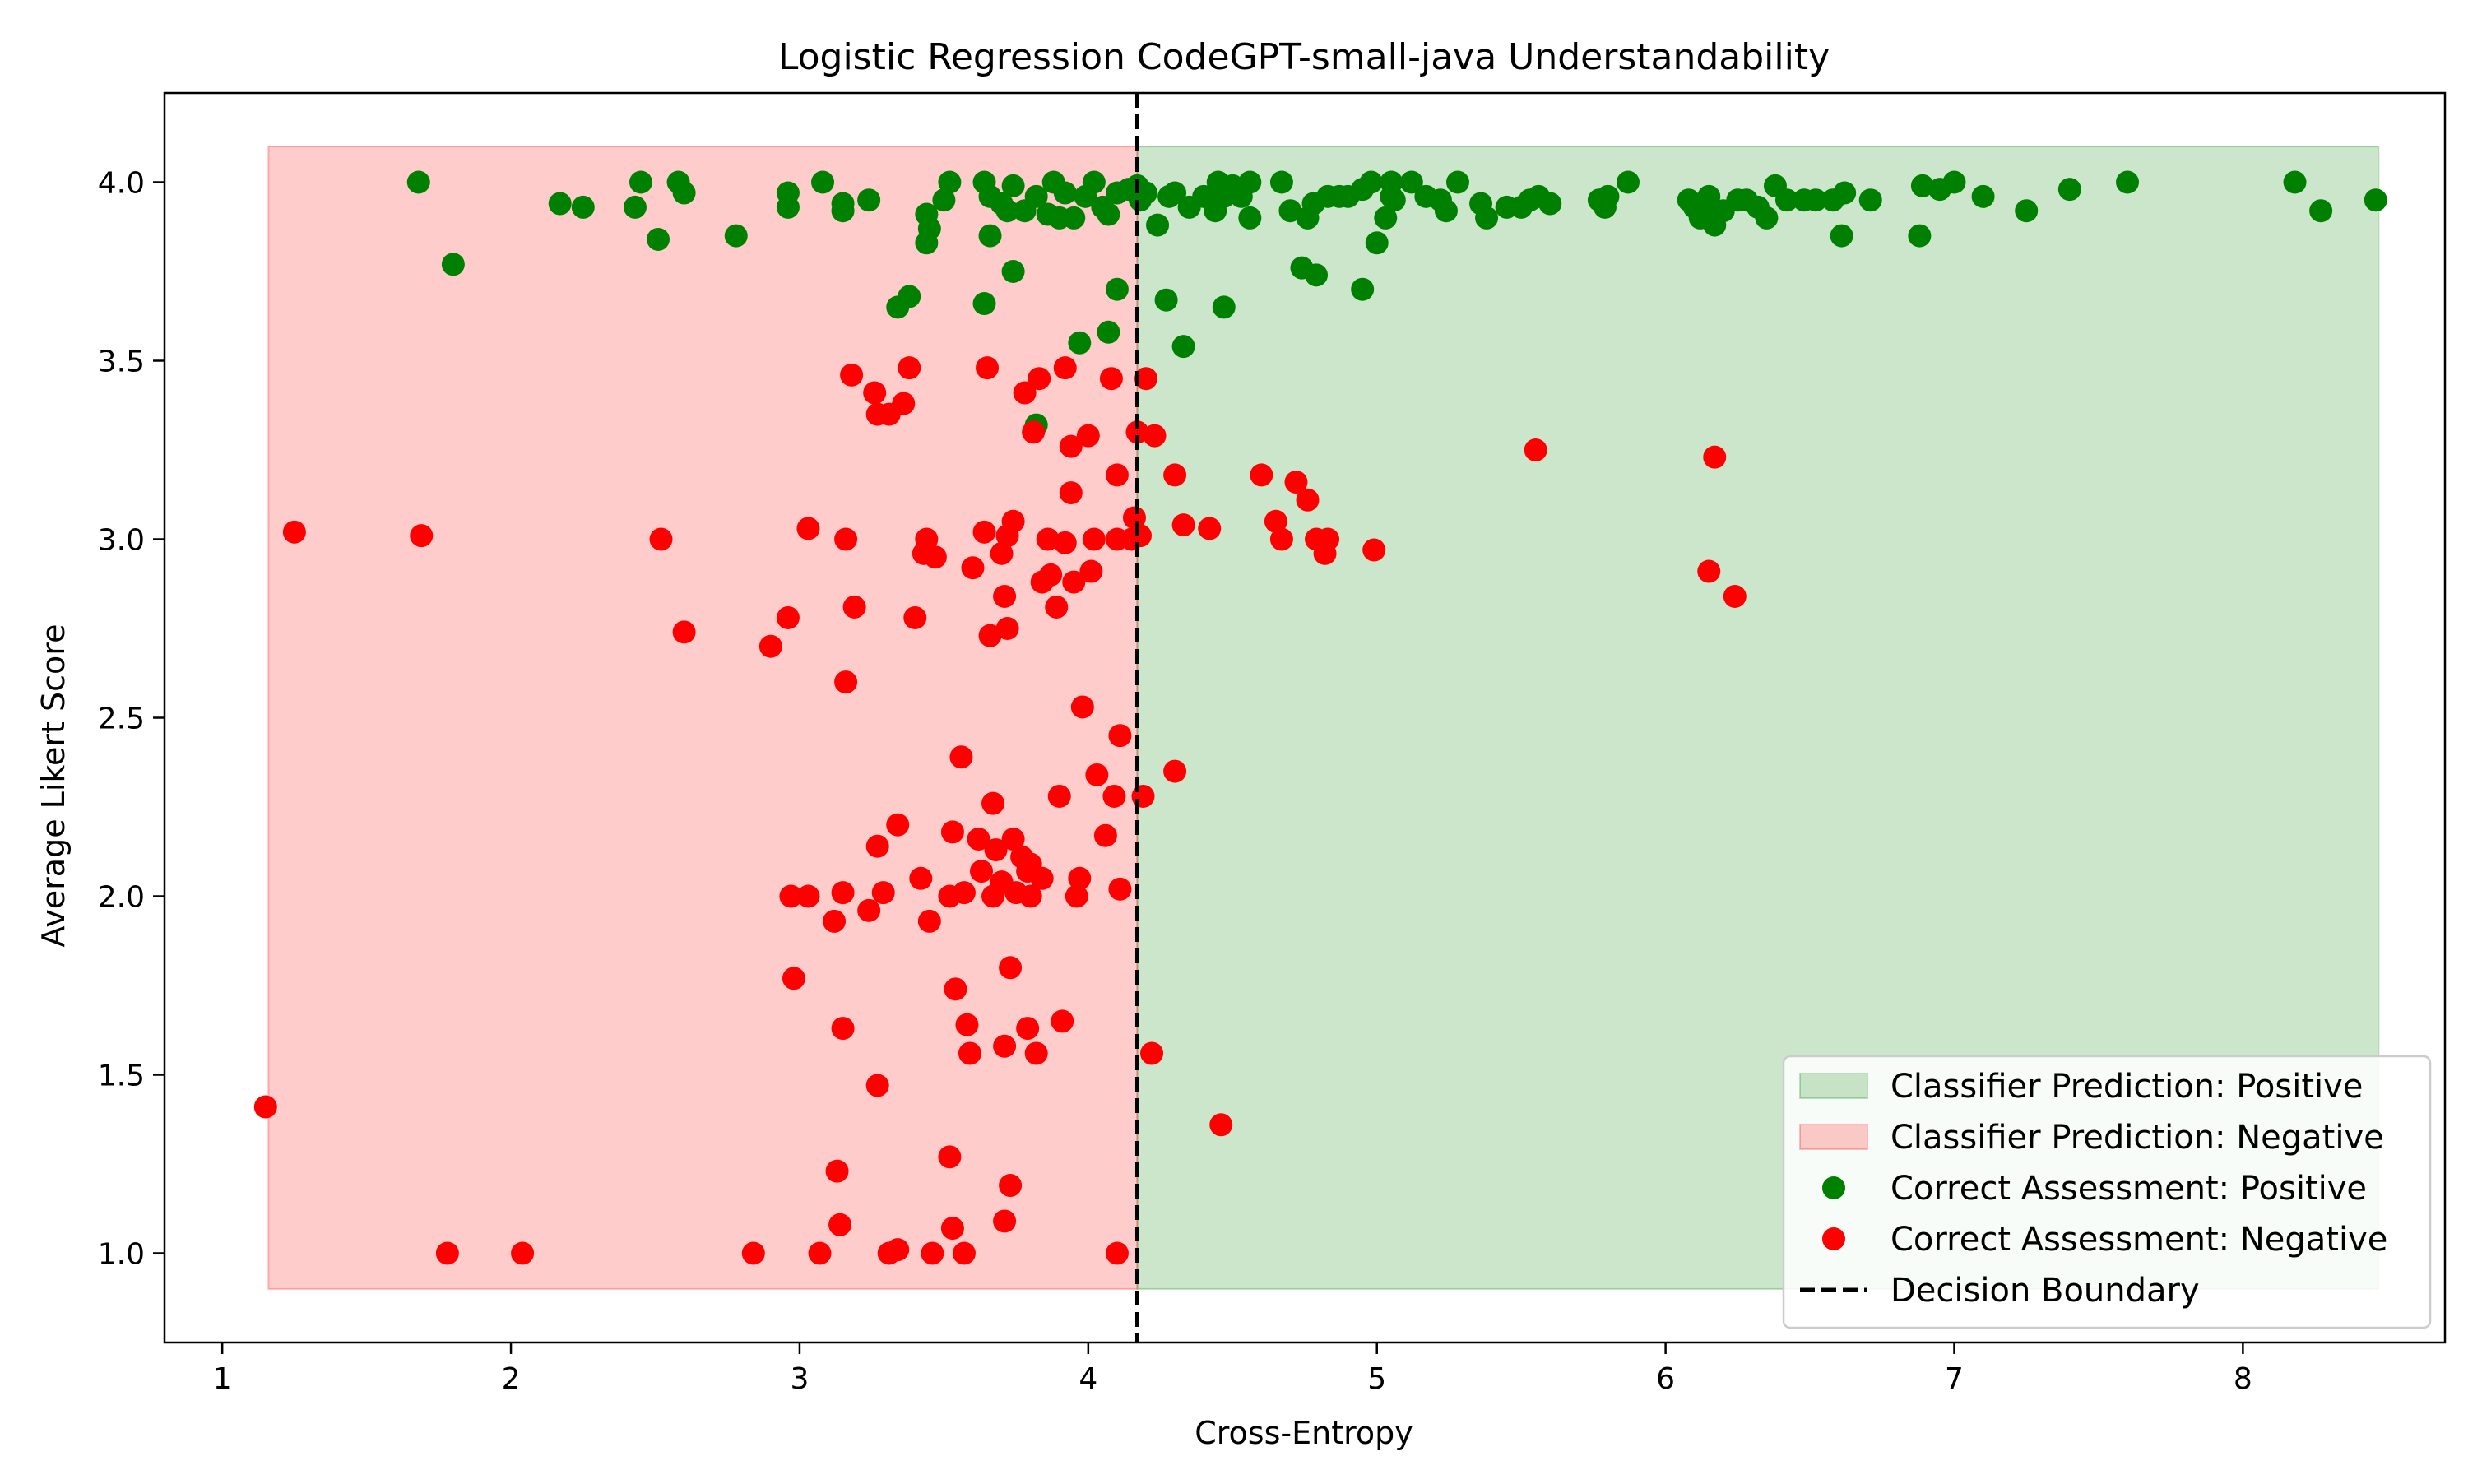 This screenshot has width=2468, height=1484. Describe the element at coordinates (2243, 1379) in the screenshot. I see `x-tick-label: 8` at that location.